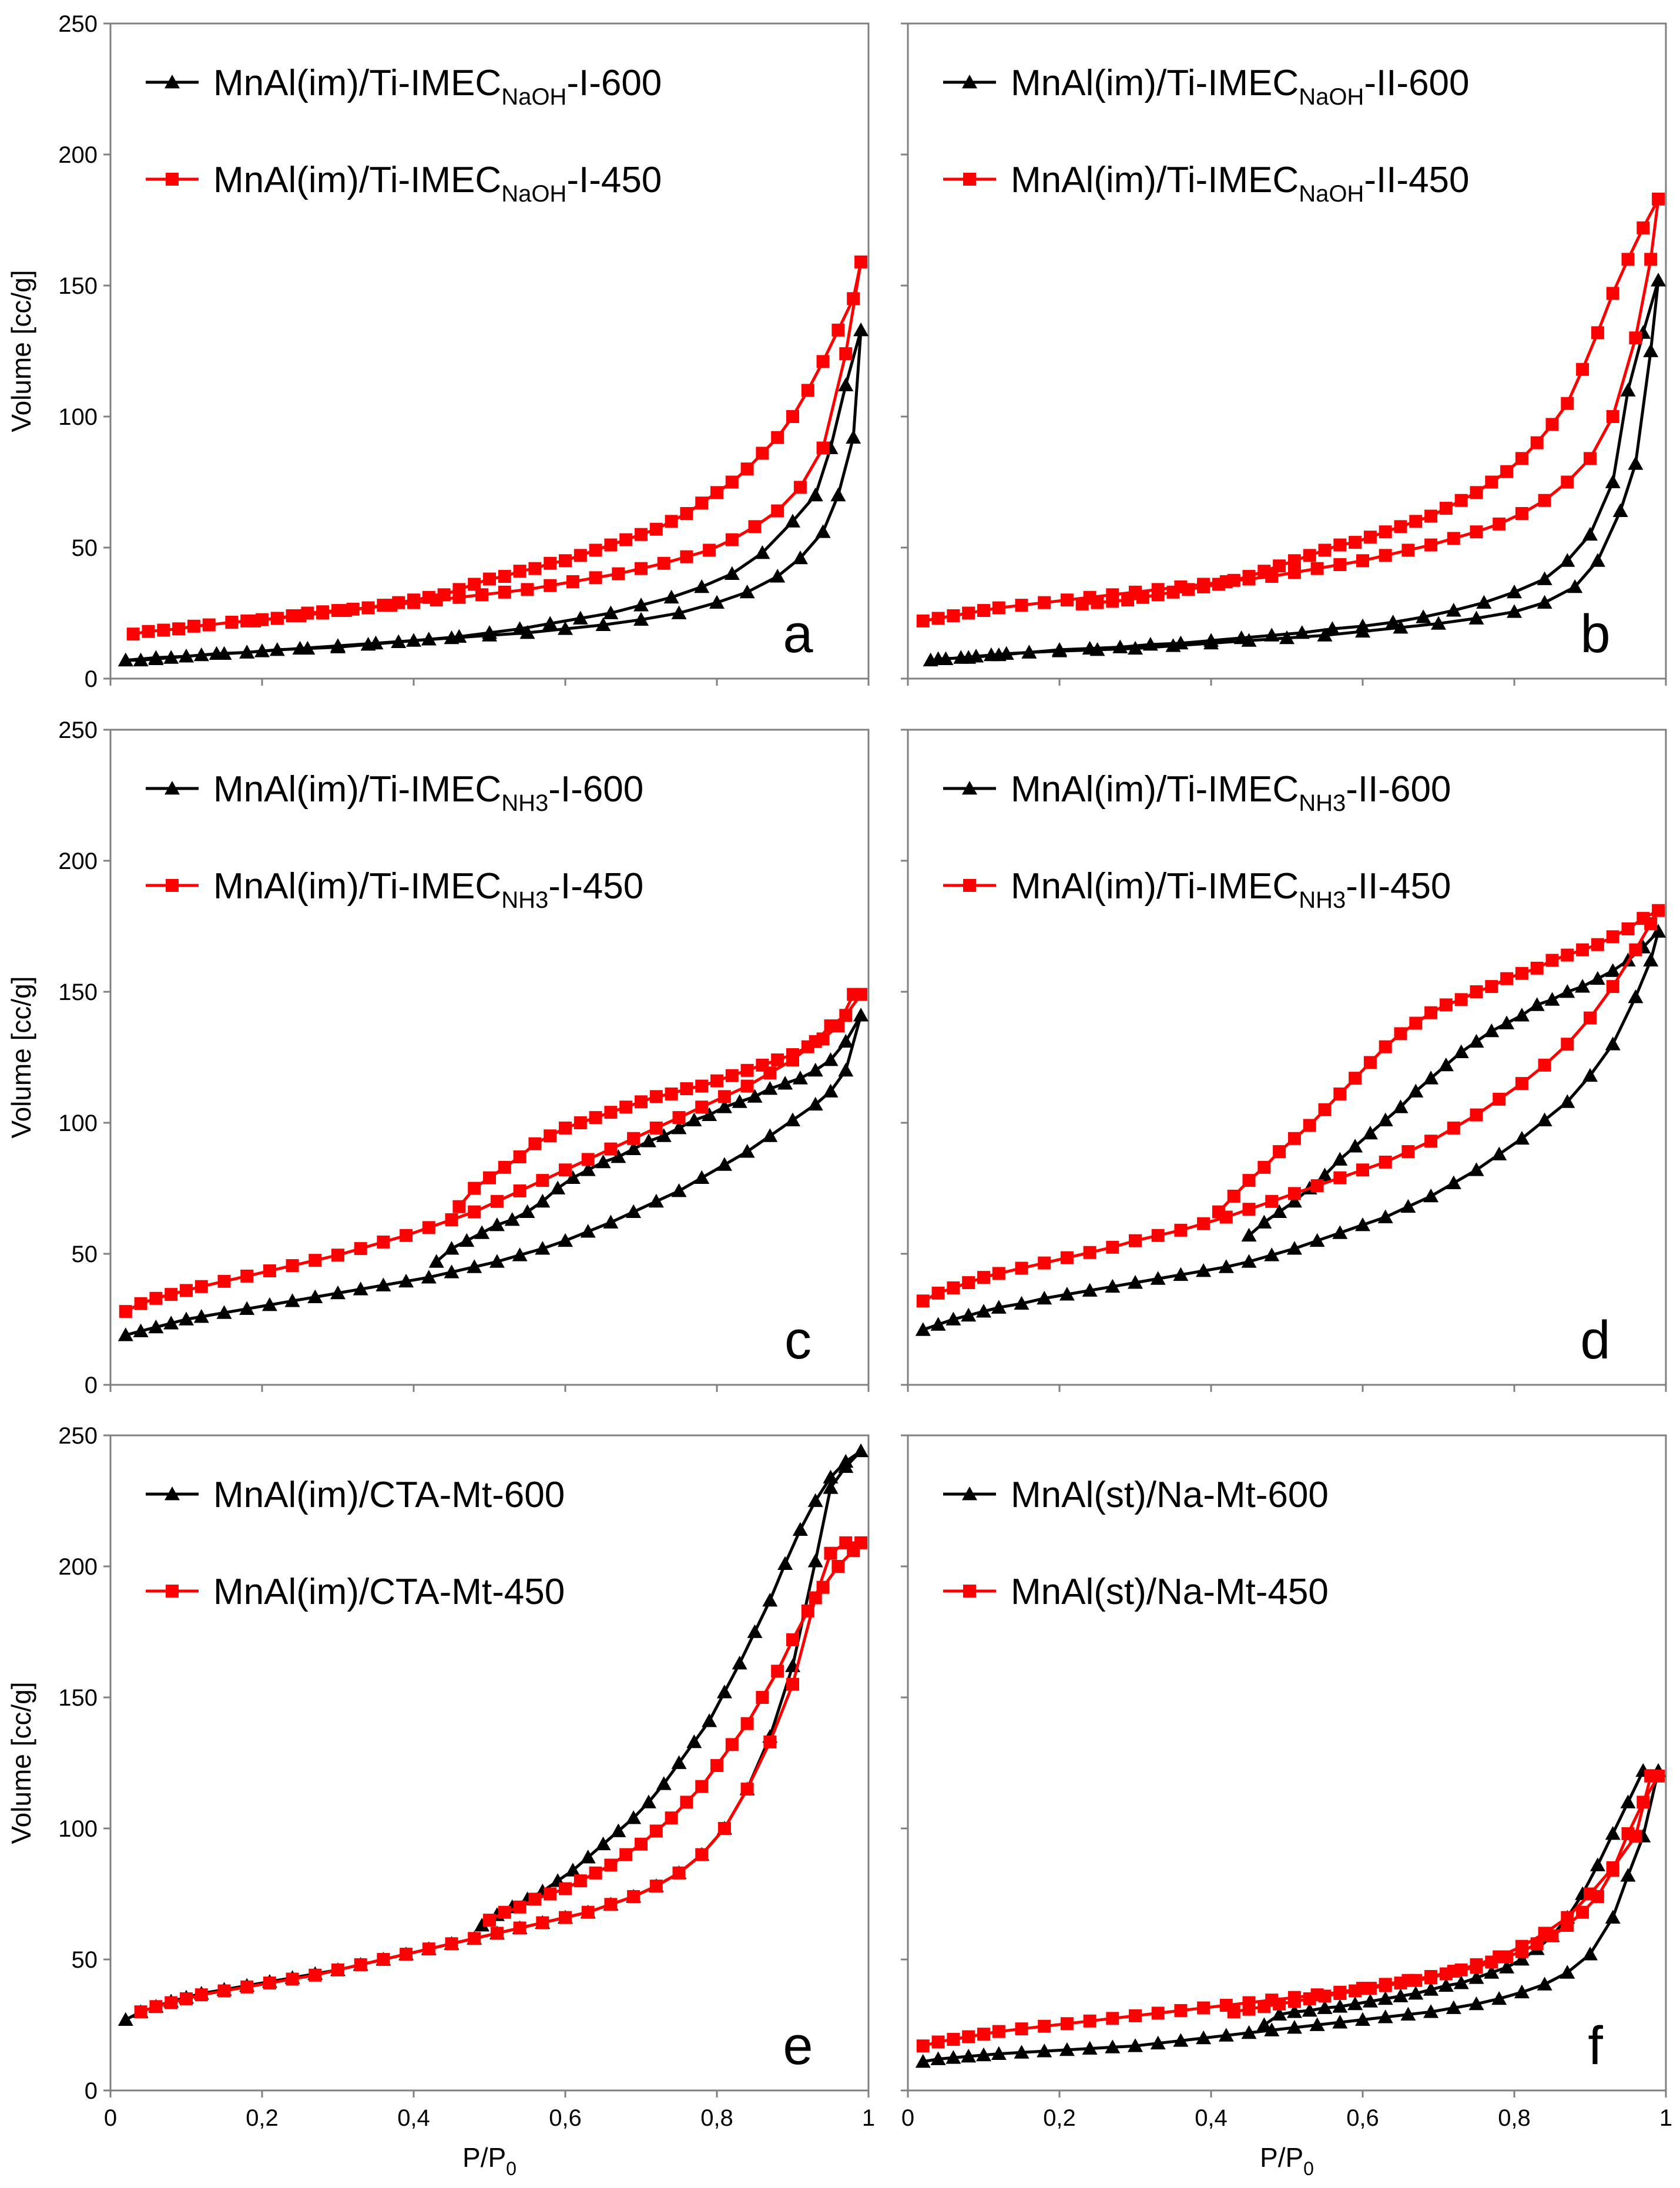 The height and width of the screenshot is (2188, 1680). I want to click on legend-label-suffix: -I-600, so click(614, 83).